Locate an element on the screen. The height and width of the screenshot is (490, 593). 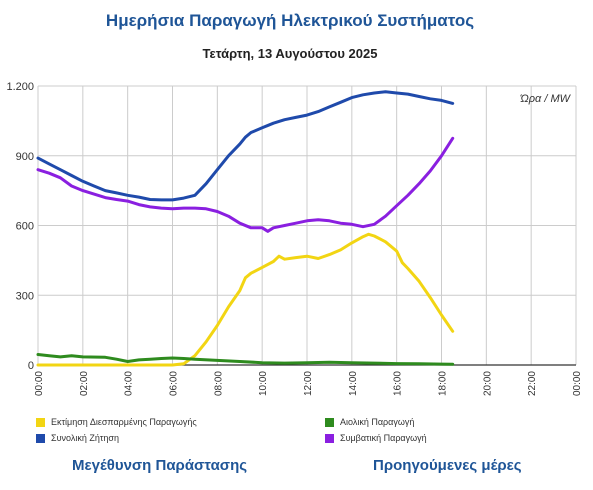
y-tick-label: 300 is located at coordinates (25, 296).